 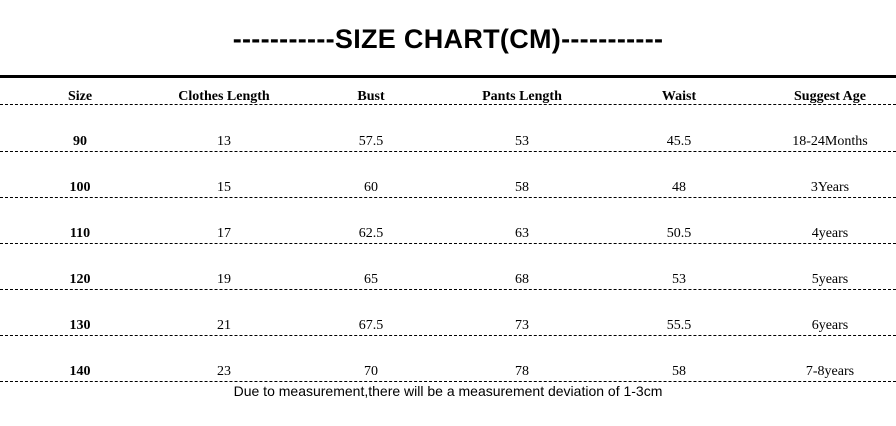 What do you see at coordinates (371, 371) in the screenshot?
I see `table-cell: 70` at bounding box center [371, 371].